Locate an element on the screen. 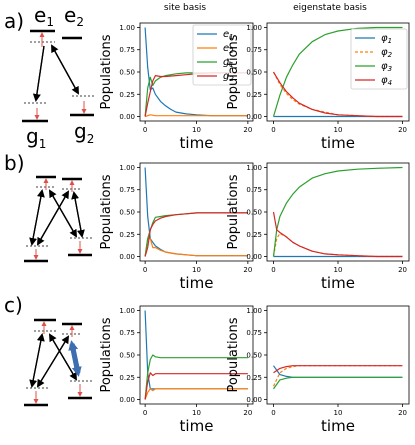 The height and width of the screenshot is (445, 415). row-label-b: b) is located at coordinates (14, 163).